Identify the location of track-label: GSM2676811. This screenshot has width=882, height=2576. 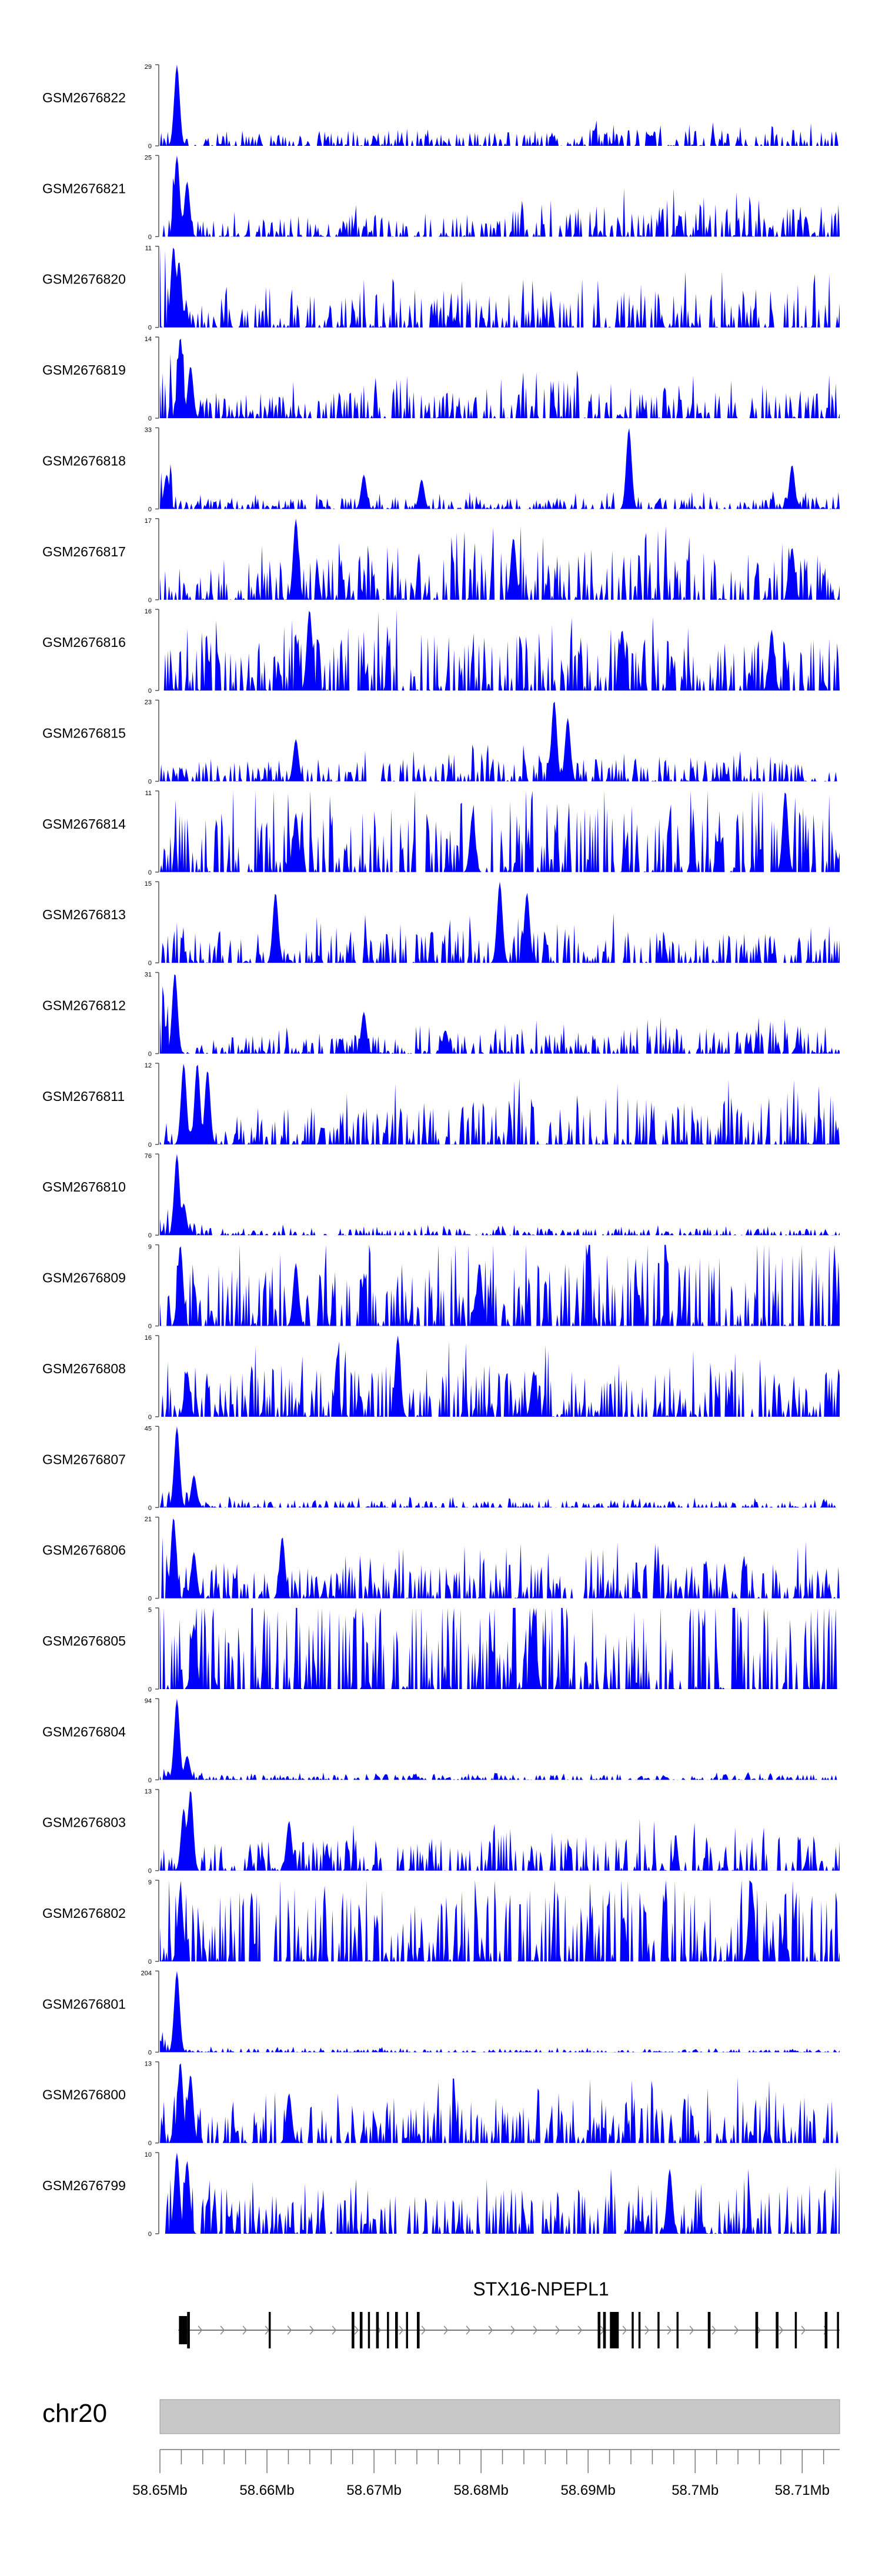
(83, 1096).